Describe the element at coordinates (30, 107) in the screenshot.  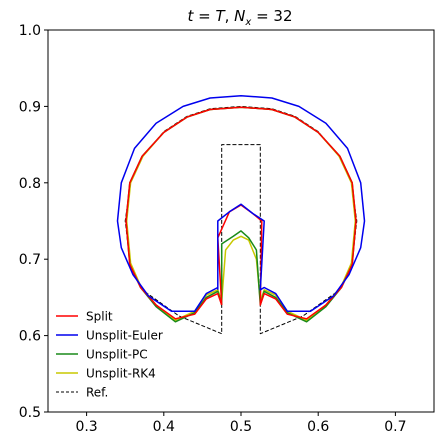
I see `y-tick-label: 0.9` at that location.